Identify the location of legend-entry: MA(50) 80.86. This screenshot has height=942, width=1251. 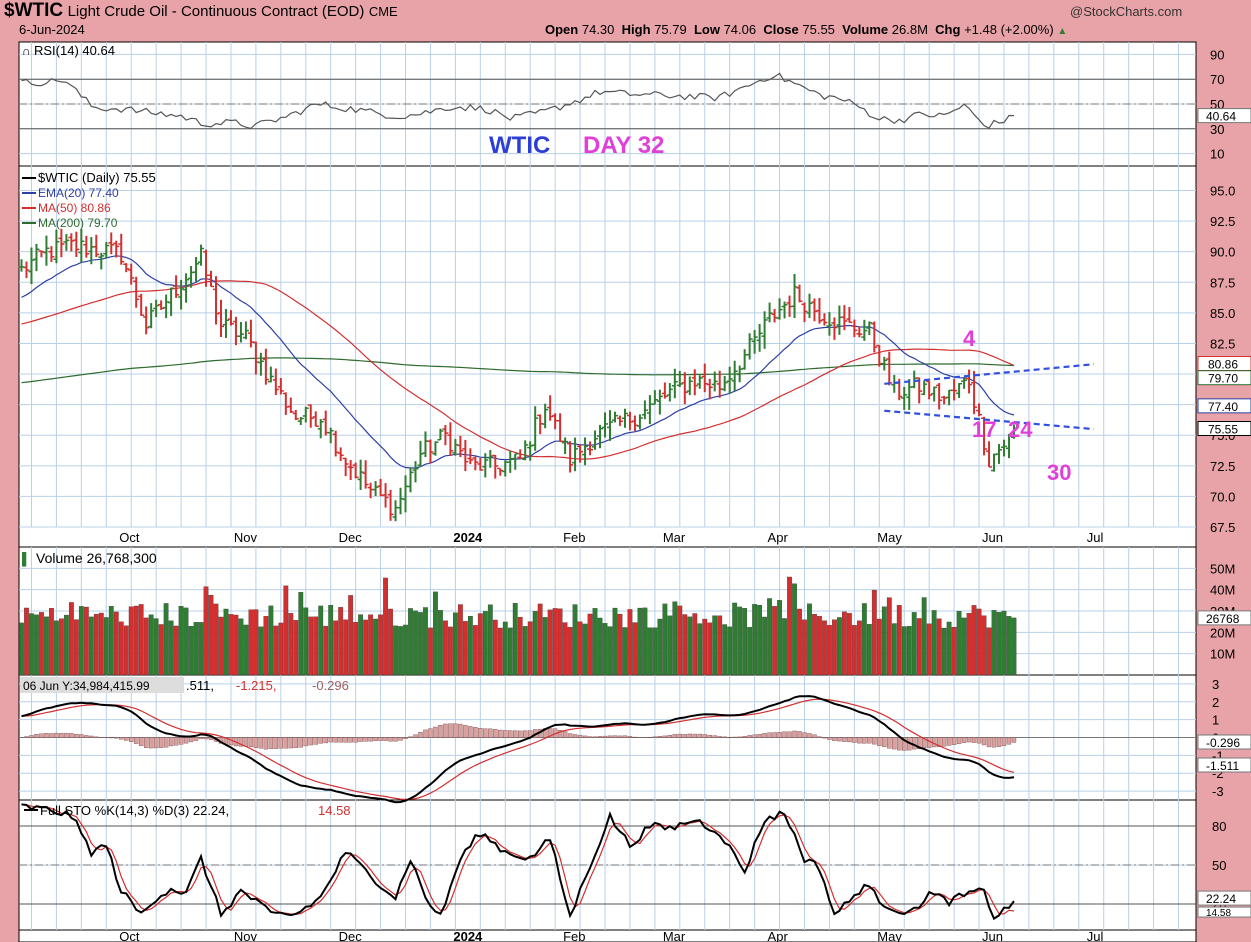
(74, 208).